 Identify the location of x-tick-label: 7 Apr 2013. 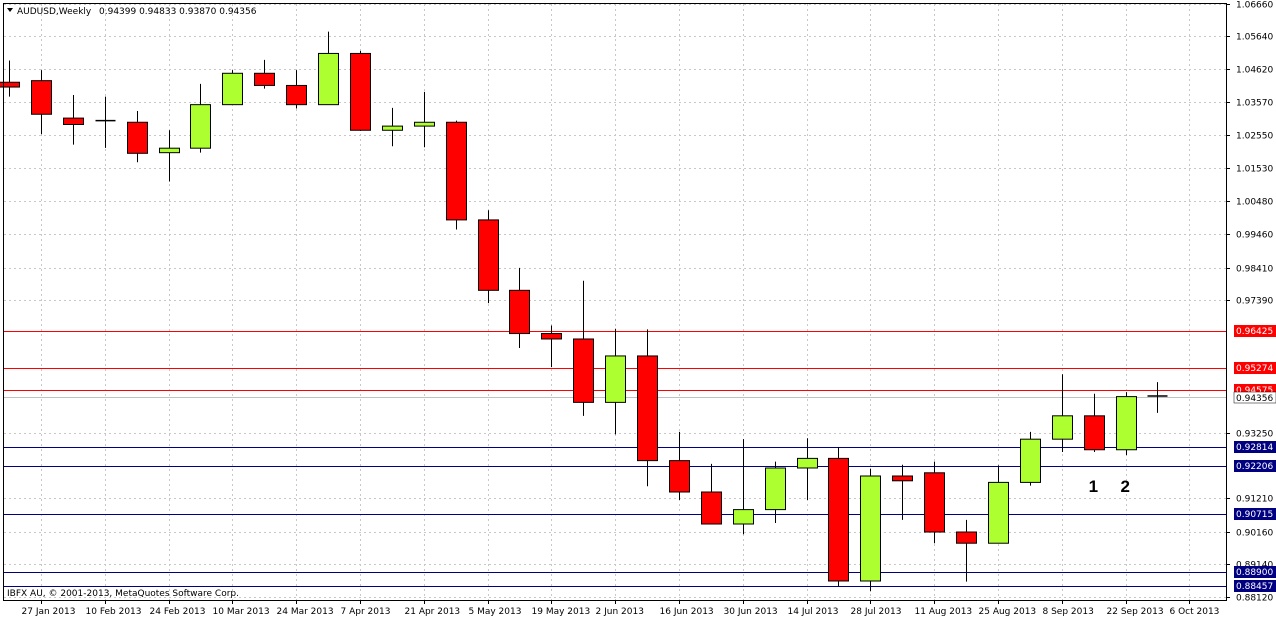
(366, 612).